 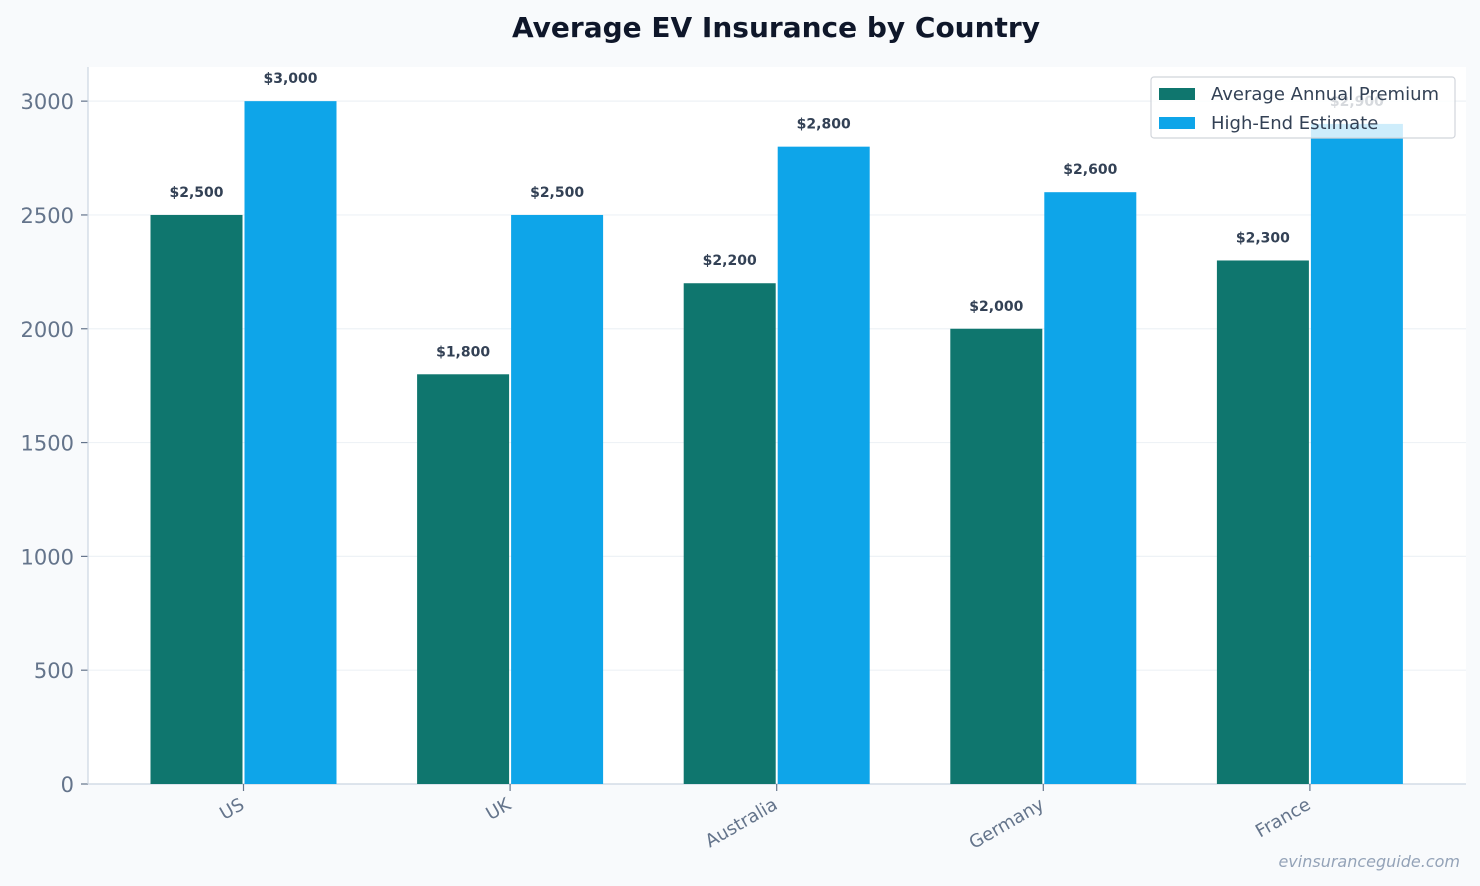 I want to click on x-tick-label: Australia, so click(x=741, y=823).